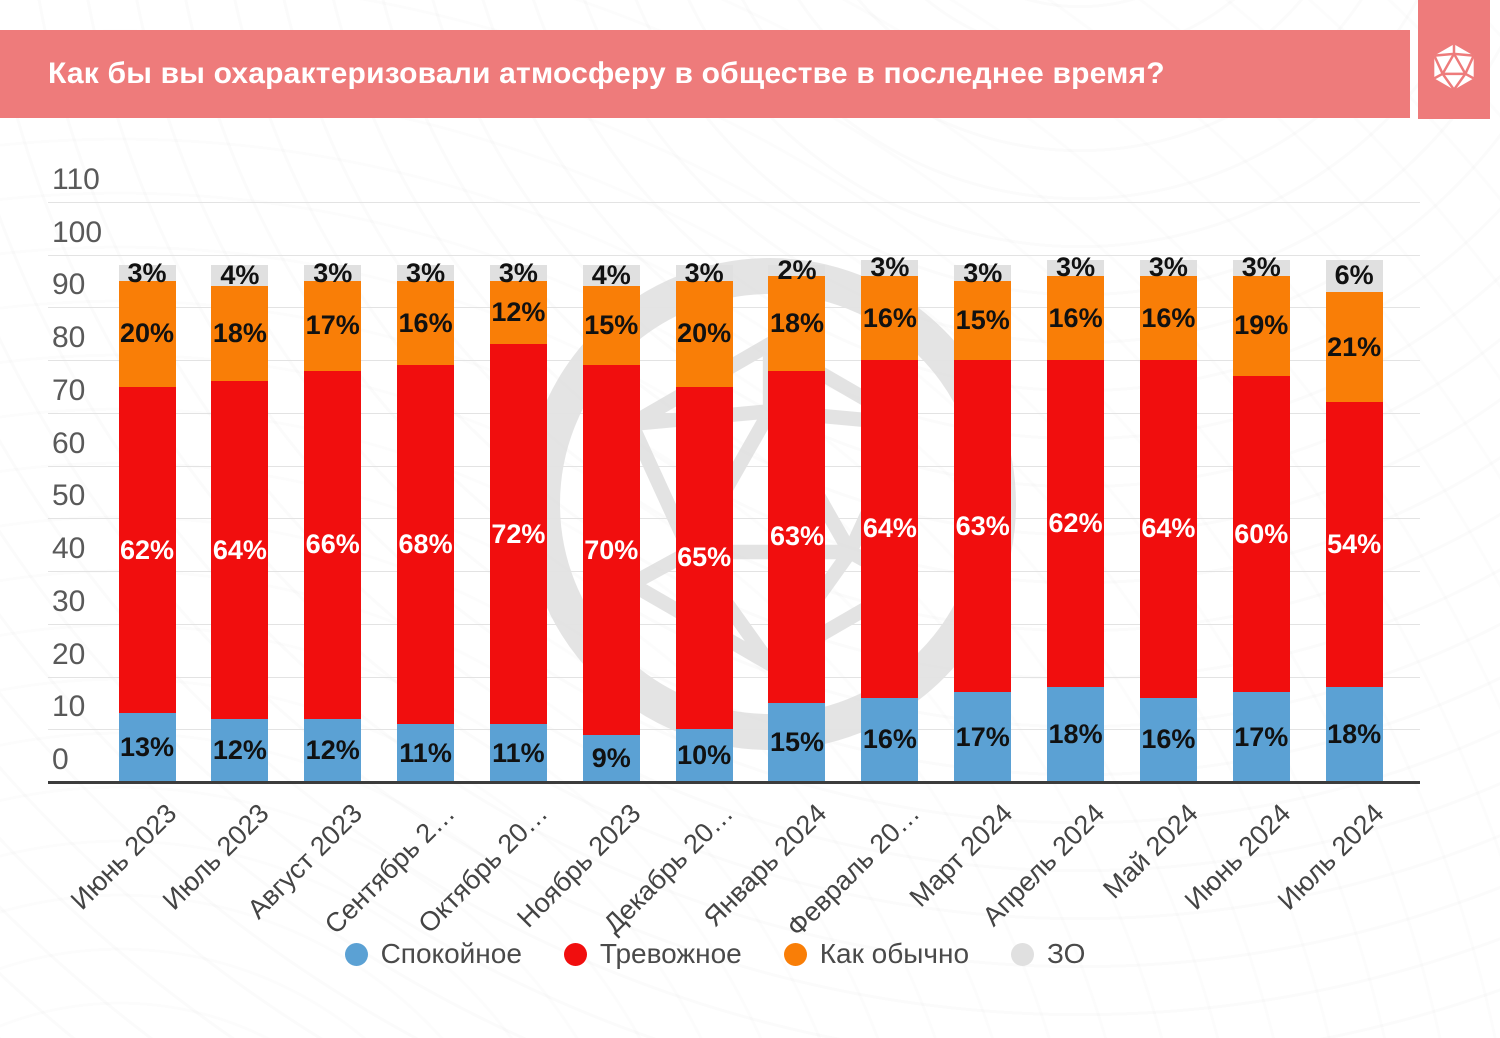 The height and width of the screenshot is (1038, 1500). I want to click on bar-value-label: 64%, so click(1168, 528).